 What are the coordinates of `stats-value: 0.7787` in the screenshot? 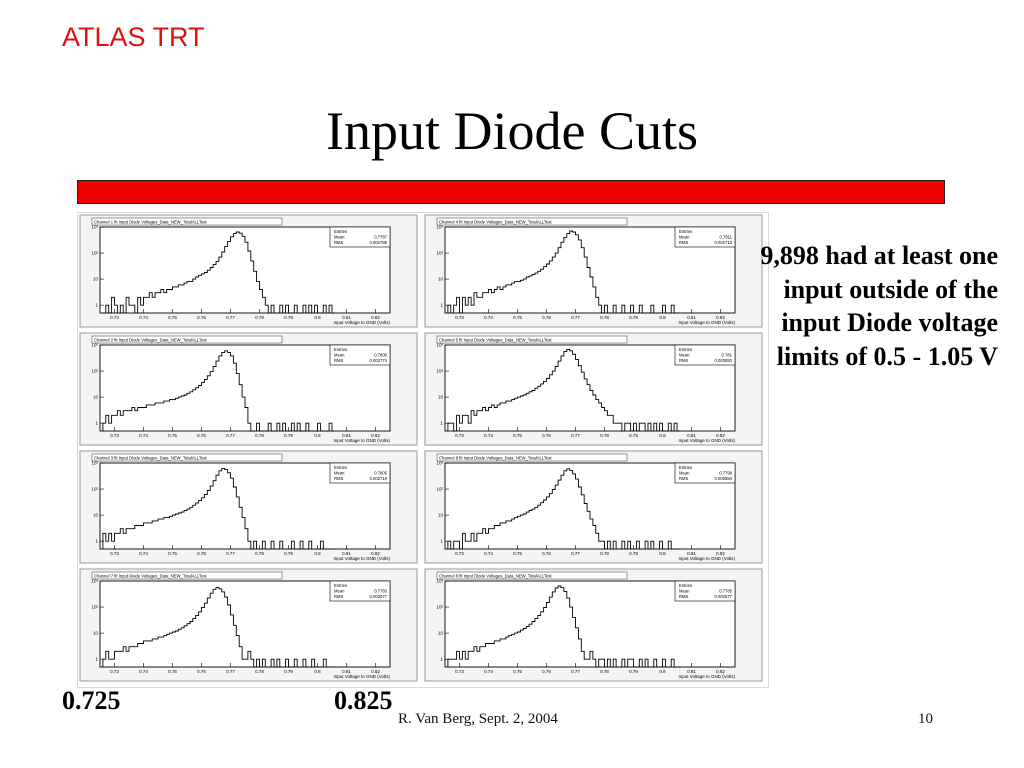 It's located at (380, 237).